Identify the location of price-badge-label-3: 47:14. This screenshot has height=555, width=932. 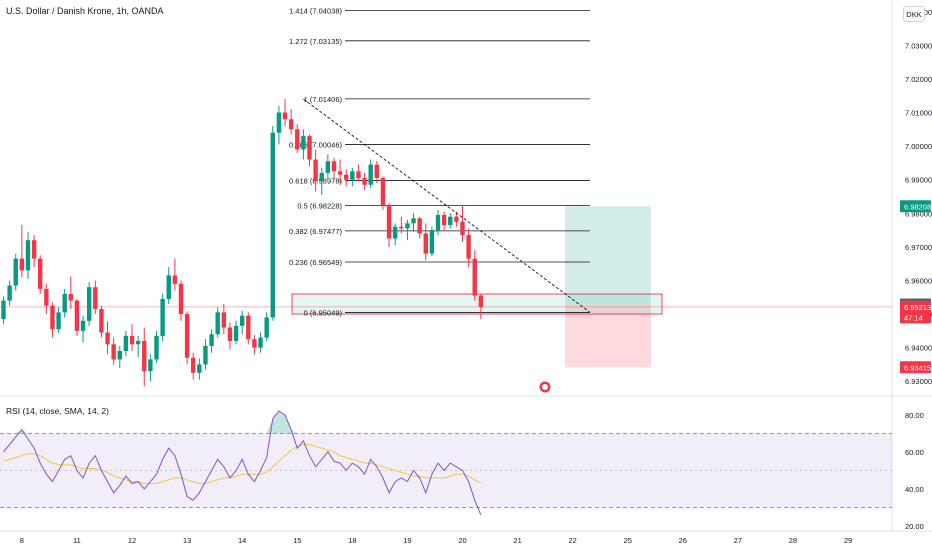
(913, 317).